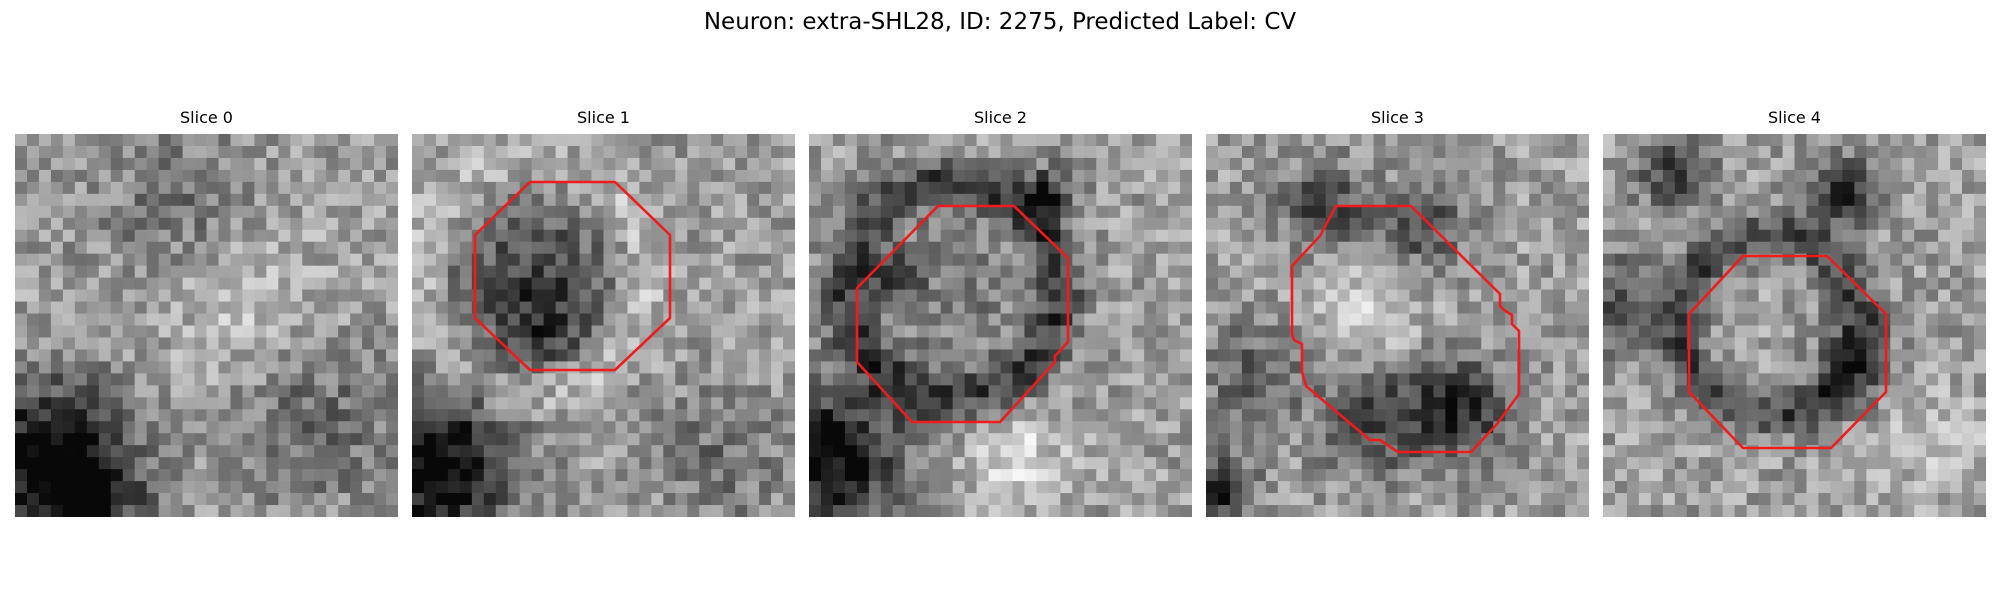  What do you see at coordinates (206, 117) in the screenshot?
I see `slice-title: Slice 0` at bounding box center [206, 117].